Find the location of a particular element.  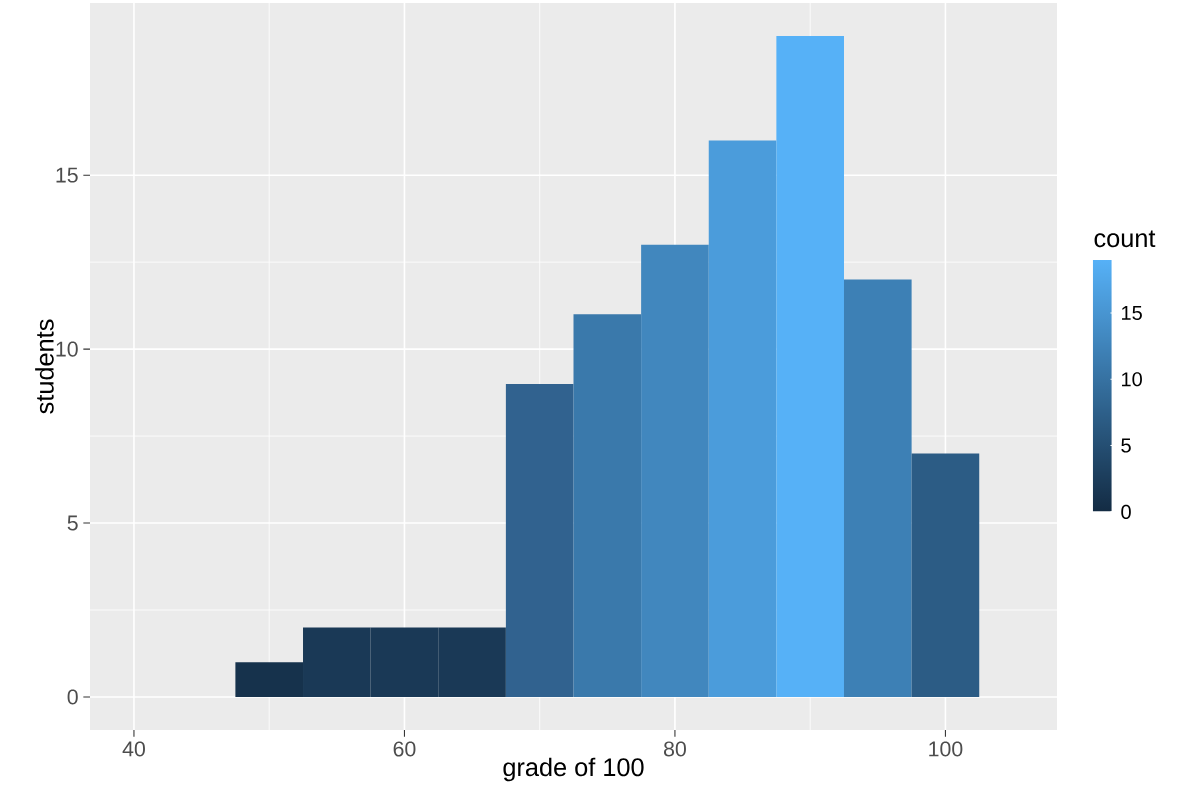

y-tick-label: 15 is located at coordinates (67, 175).